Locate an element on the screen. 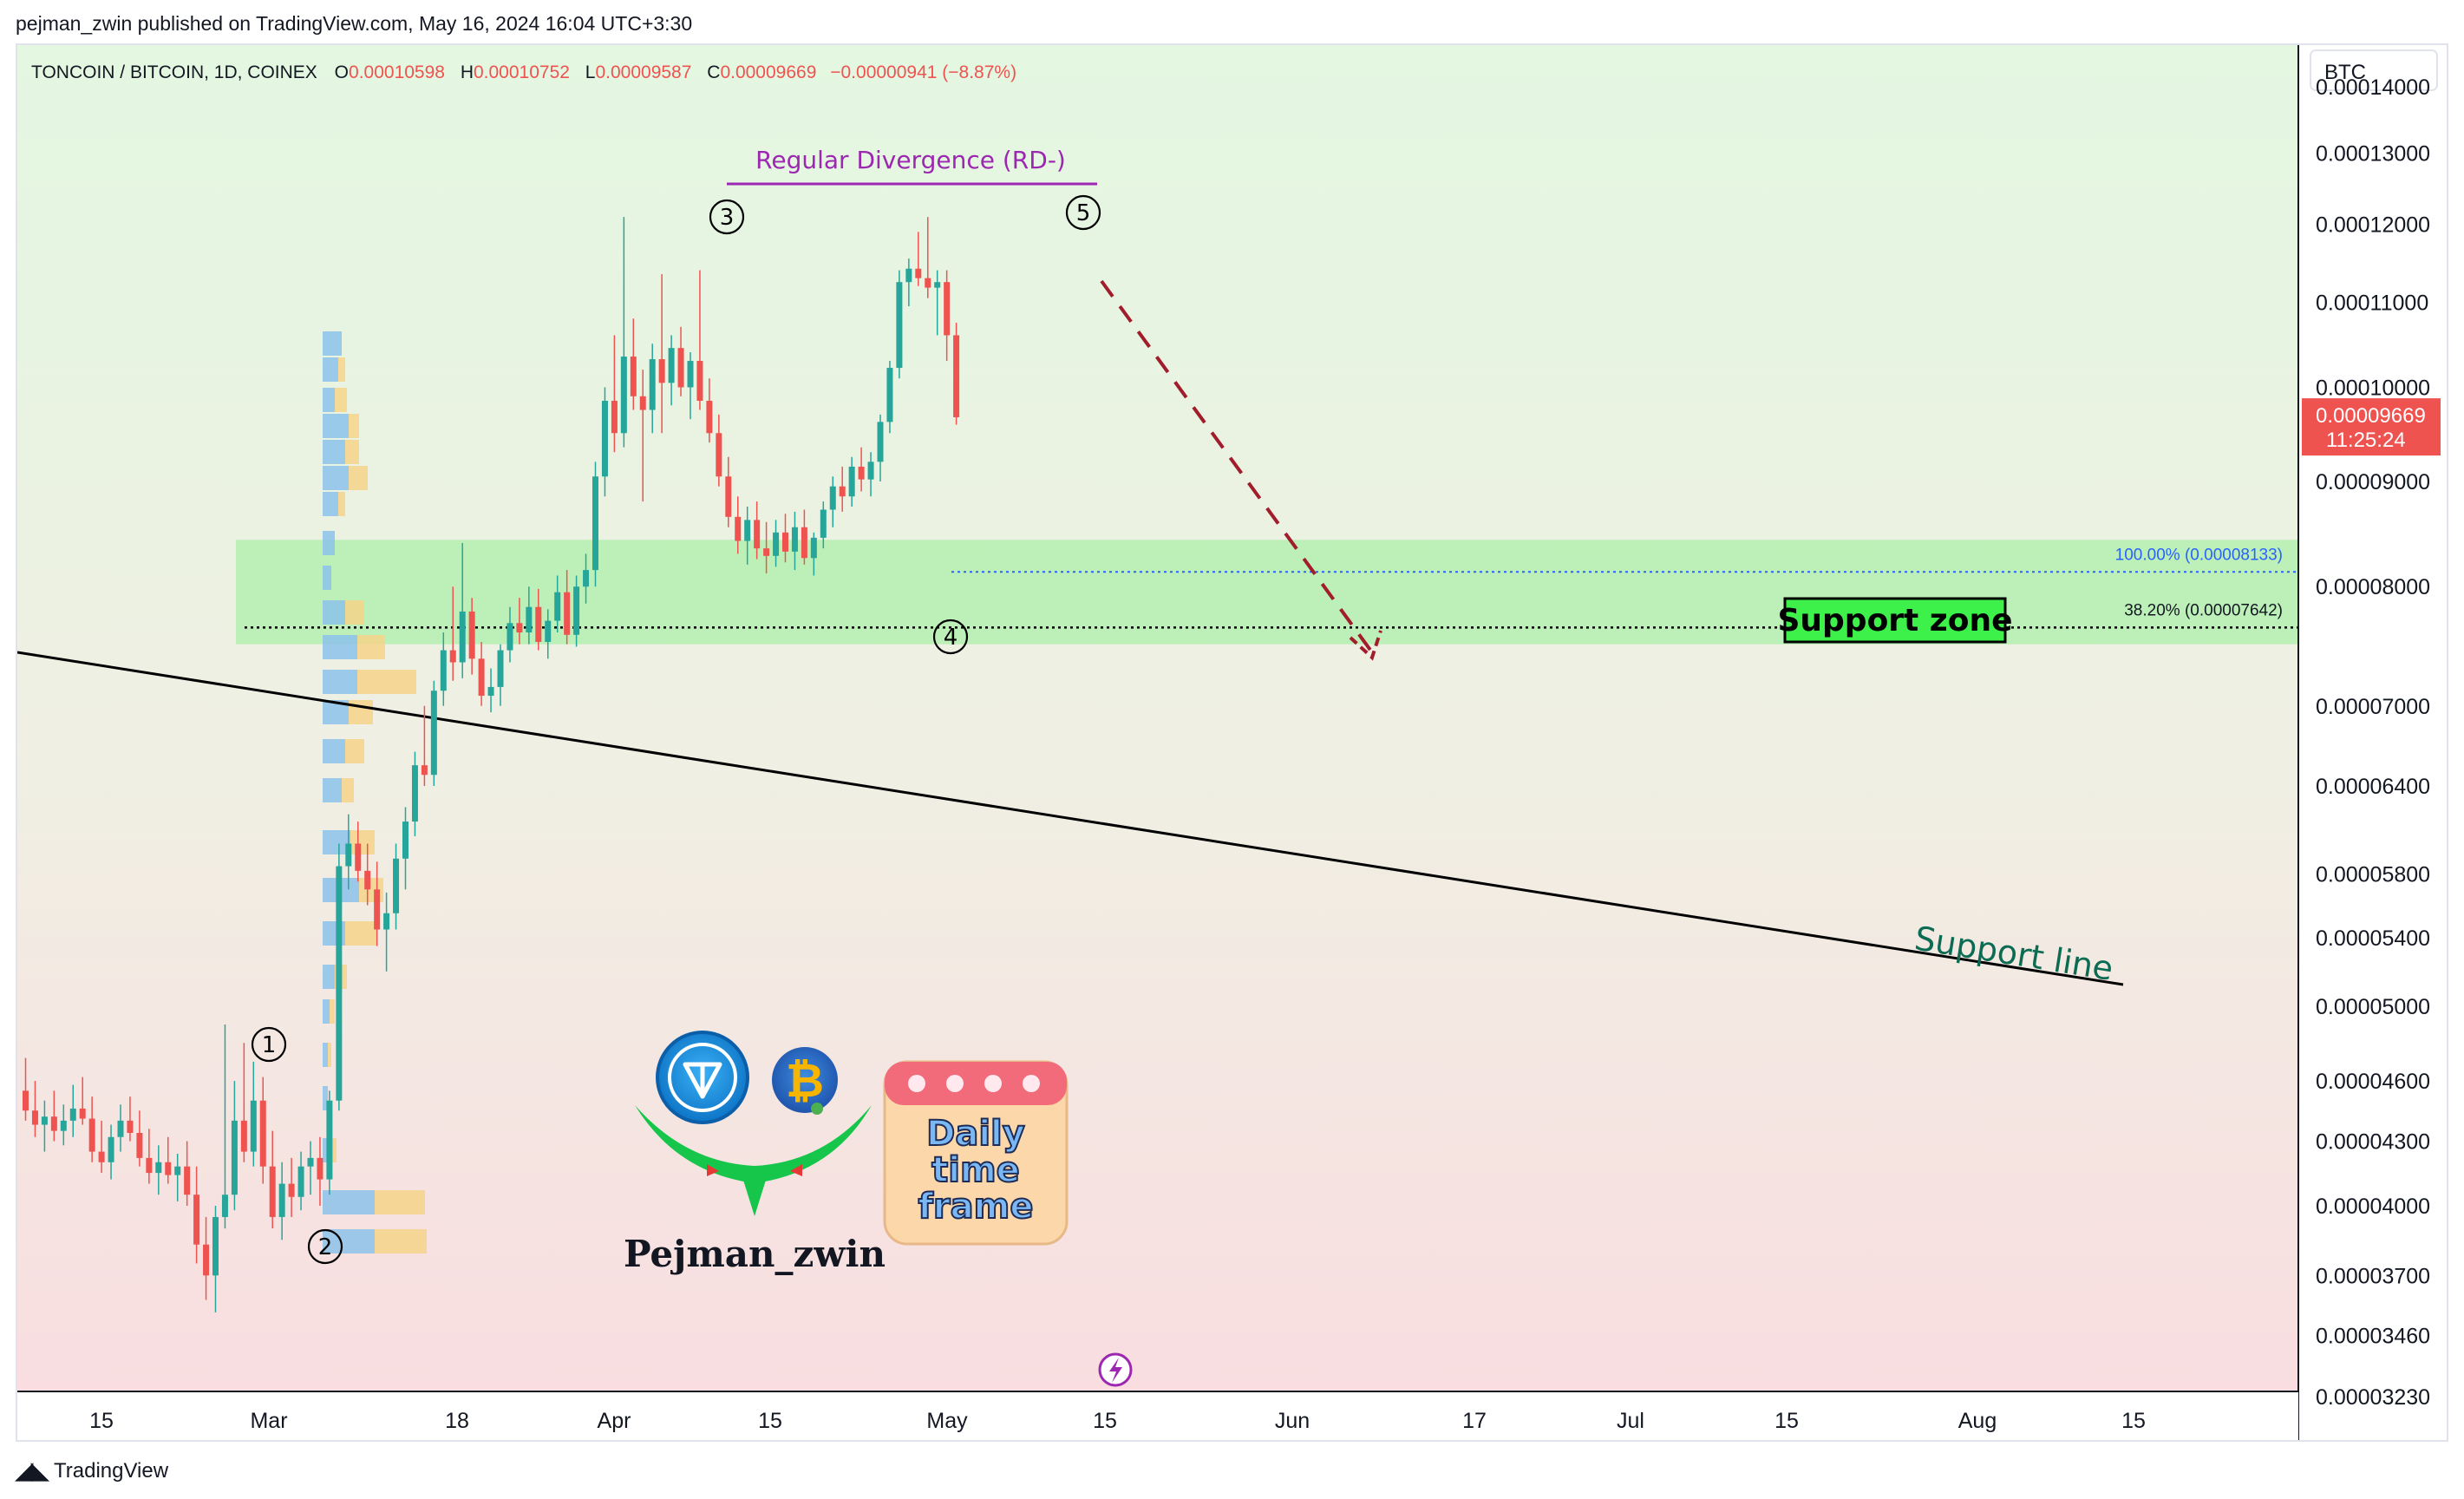 Image resolution: width=2464 pixels, height=1499 pixels. currency-button: BTC is located at coordinates (2374, 70).